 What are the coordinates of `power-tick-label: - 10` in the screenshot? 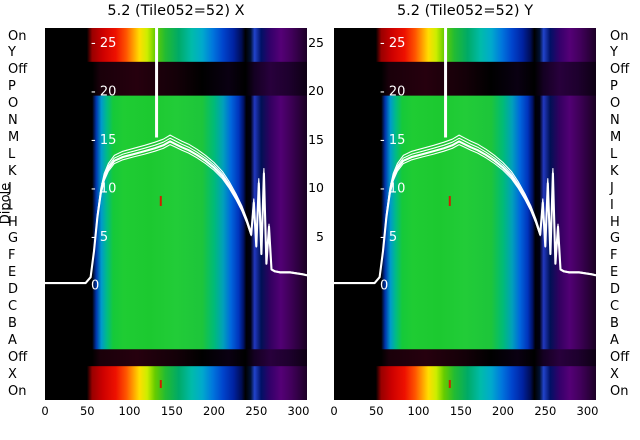 It's located at (392, 189).